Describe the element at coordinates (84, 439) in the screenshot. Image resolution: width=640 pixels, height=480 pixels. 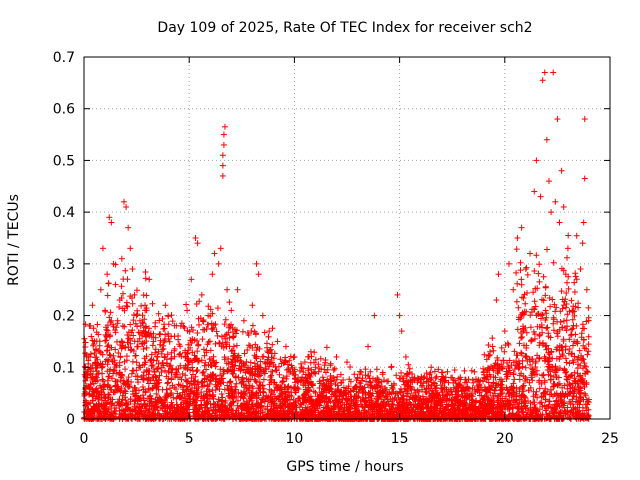
I see `x-tick-label: 0` at that location.